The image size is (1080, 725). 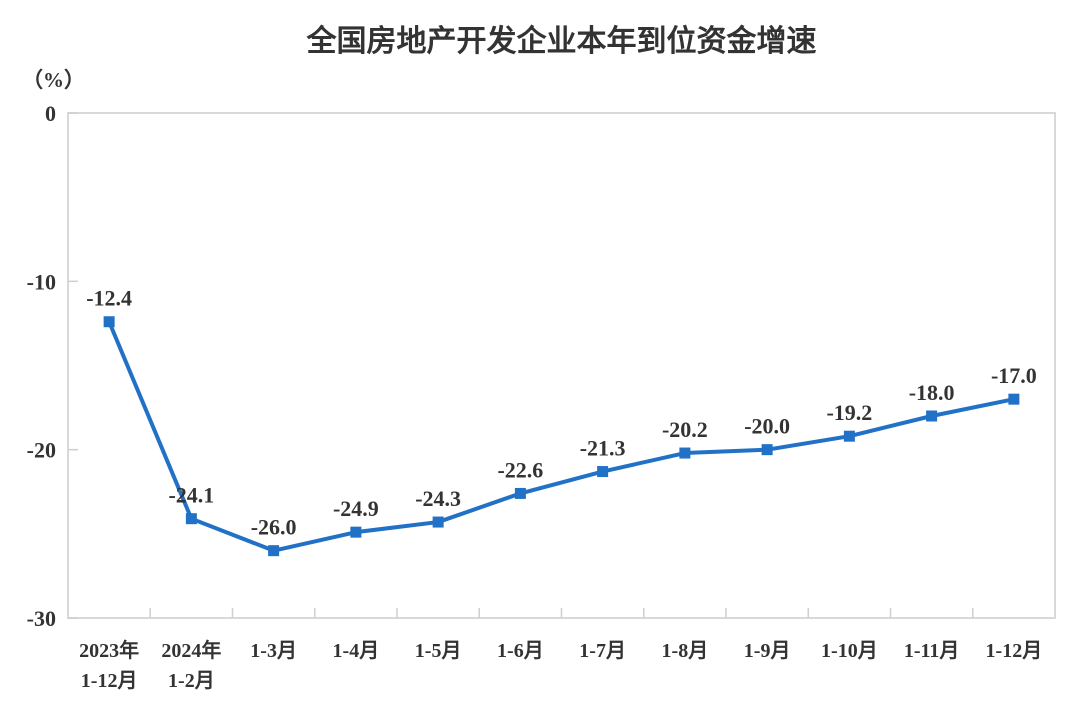 What do you see at coordinates (849, 412) in the screenshot?
I see `data-point-label: -19.2` at bounding box center [849, 412].